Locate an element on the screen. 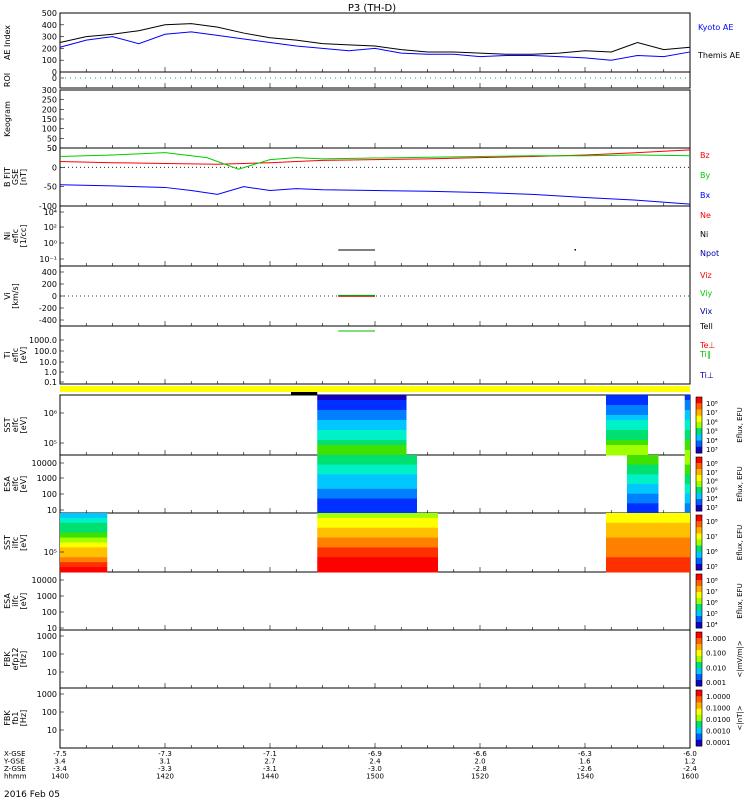  colorbar-tick-label: 1.0000 is located at coordinates (718, 697).